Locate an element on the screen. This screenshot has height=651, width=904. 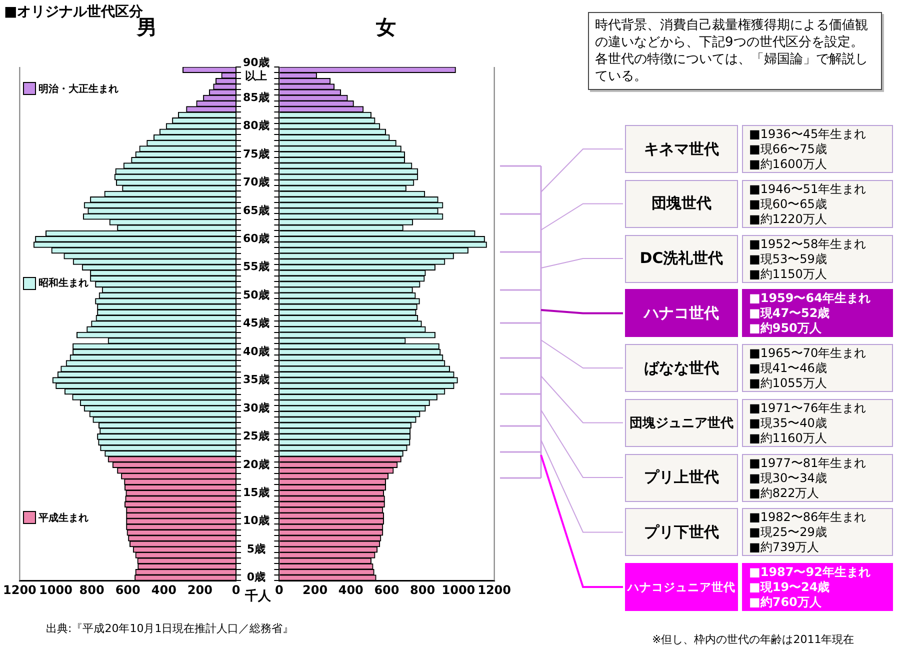
text: ■1952〜58年生まれ is located at coordinates (808, 244).